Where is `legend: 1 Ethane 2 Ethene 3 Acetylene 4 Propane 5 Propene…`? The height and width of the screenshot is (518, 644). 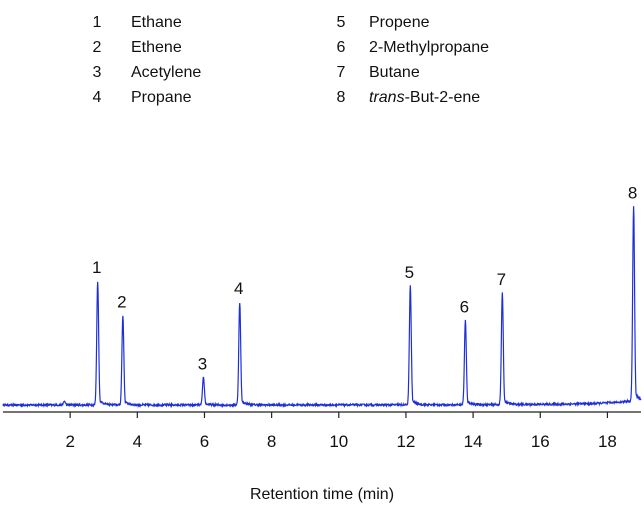 legend: 1 Ethane 2 Ethene 3 Acetylene 4 Propane 5 Propene… is located at coordinates (291, 60).